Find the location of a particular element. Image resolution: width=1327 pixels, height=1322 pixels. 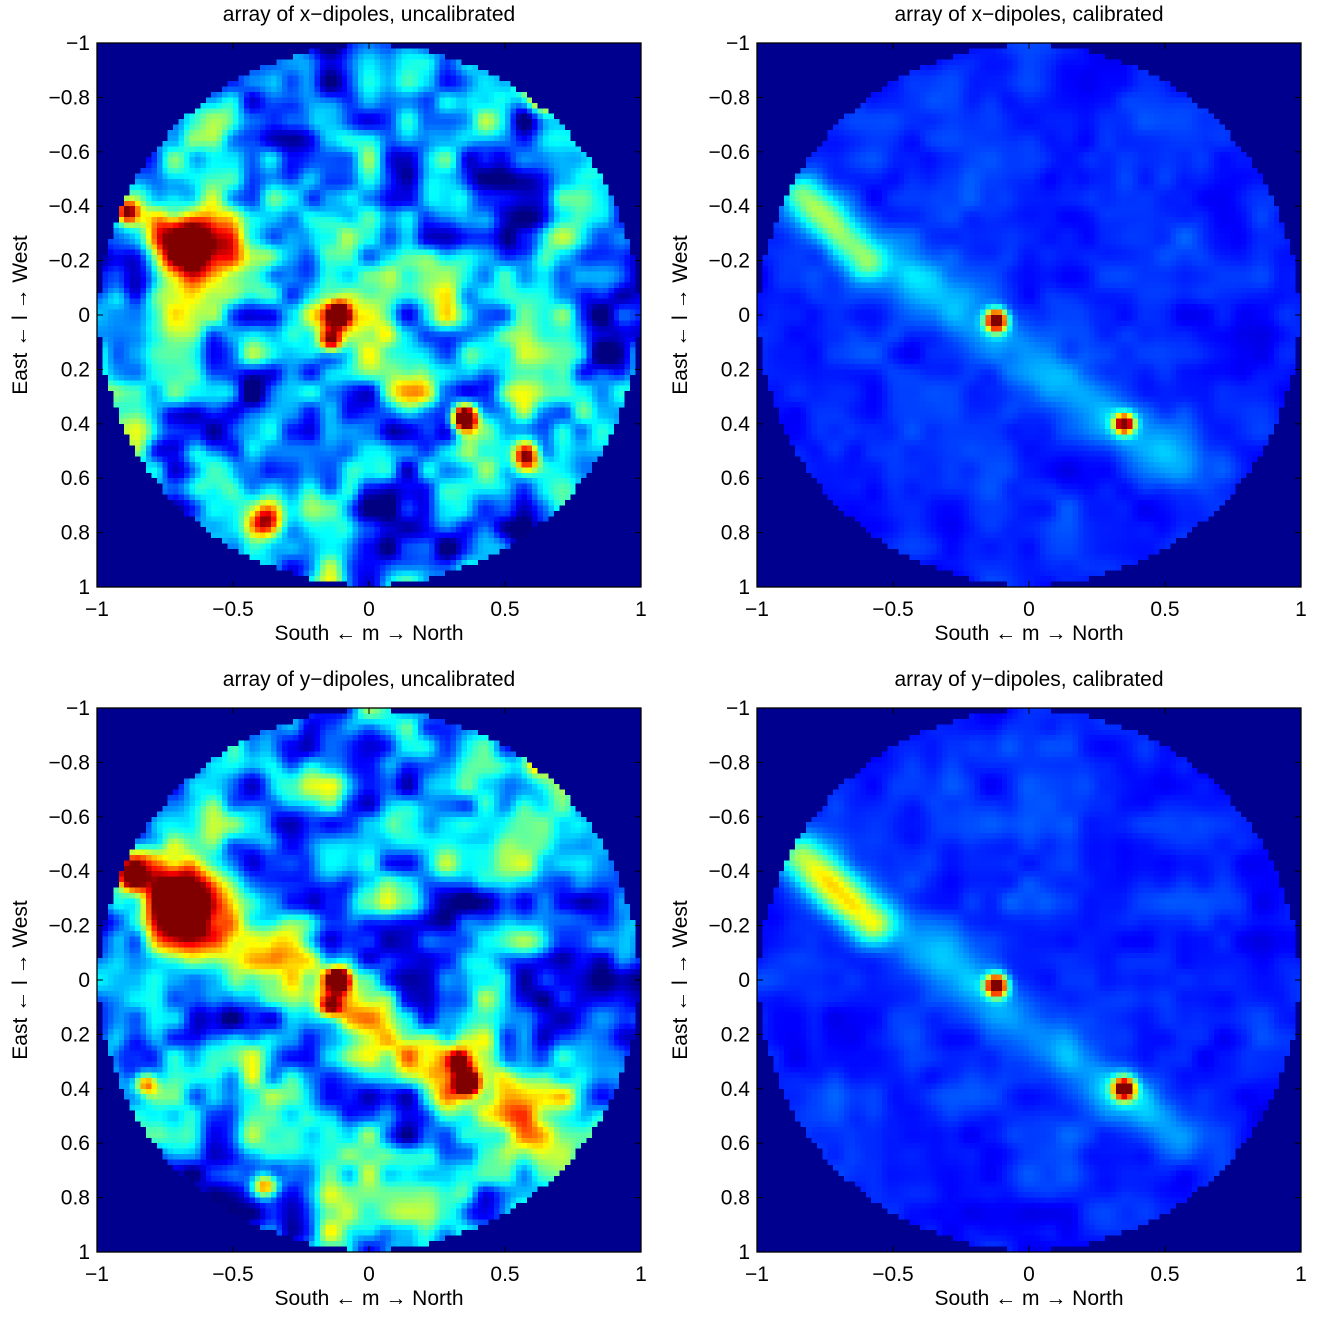

chart-title: array of x−dipoles, calibrated is located at coordinates (1028, 14).